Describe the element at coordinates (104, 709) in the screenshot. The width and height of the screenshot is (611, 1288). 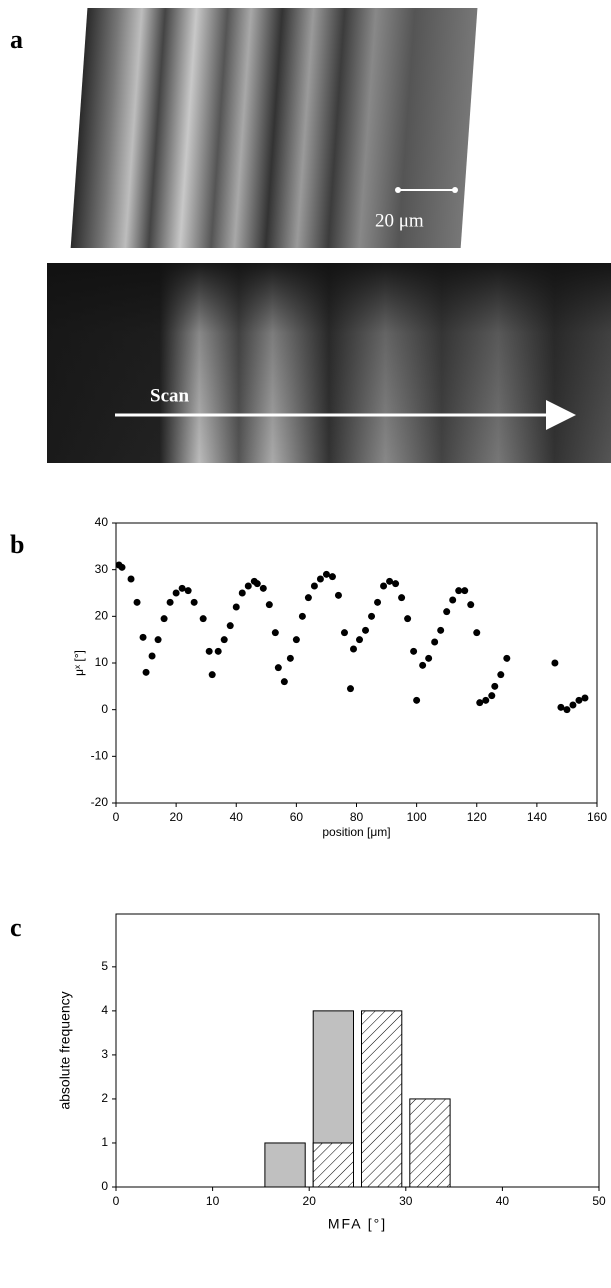
I see `y-tick-label: 0` at that location.